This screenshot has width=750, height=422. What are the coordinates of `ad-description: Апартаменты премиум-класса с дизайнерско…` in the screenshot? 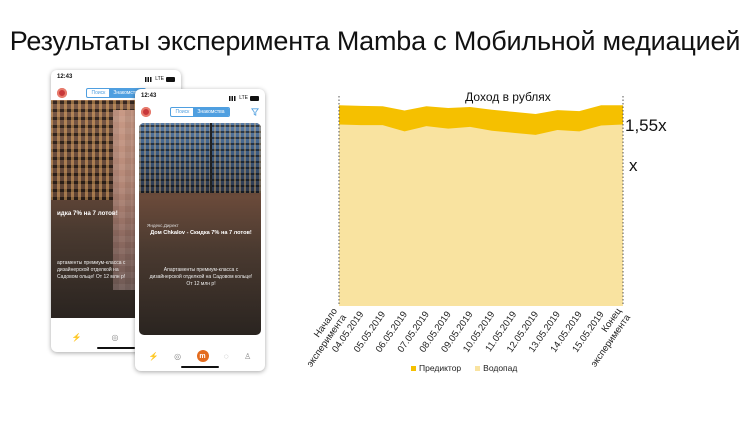 It's located at (201, 277).